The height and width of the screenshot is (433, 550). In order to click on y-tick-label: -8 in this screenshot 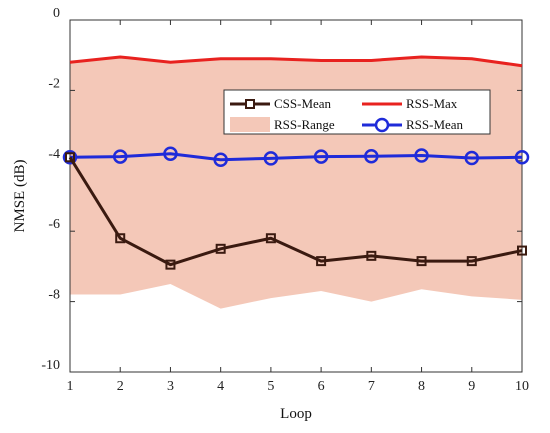, I will do `click(54, 295)`.